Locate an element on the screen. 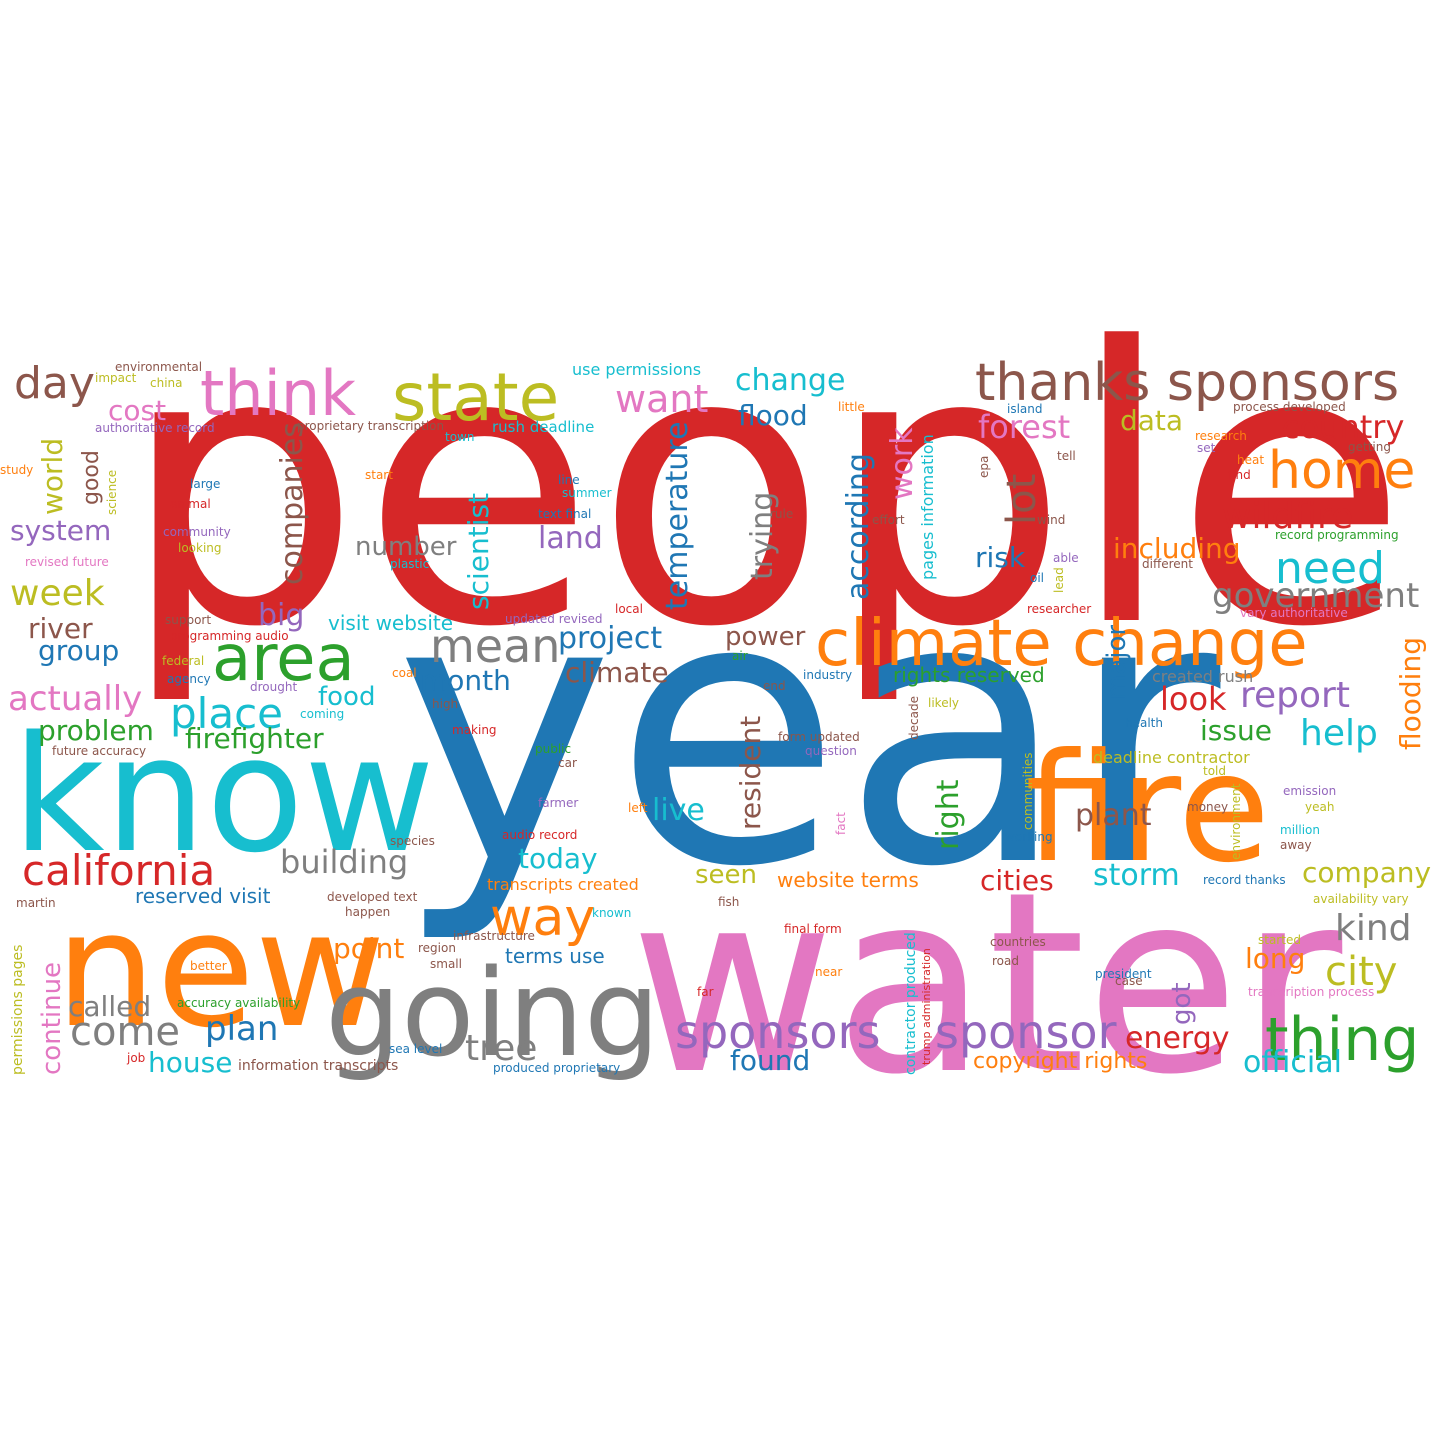 The width and height of the screenshot is (1440, 1440). word-scientist: scientist is located at coordinates (478, 551).